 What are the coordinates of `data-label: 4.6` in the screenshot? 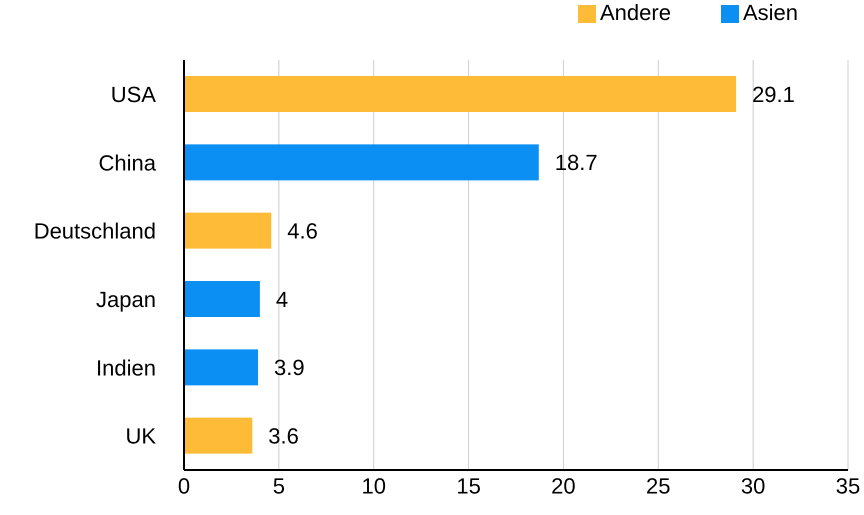 It's located at (302, 231).